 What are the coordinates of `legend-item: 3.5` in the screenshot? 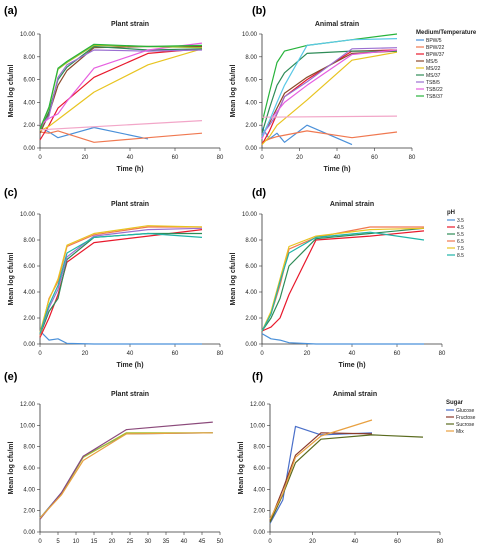 It's located at (460, 221).